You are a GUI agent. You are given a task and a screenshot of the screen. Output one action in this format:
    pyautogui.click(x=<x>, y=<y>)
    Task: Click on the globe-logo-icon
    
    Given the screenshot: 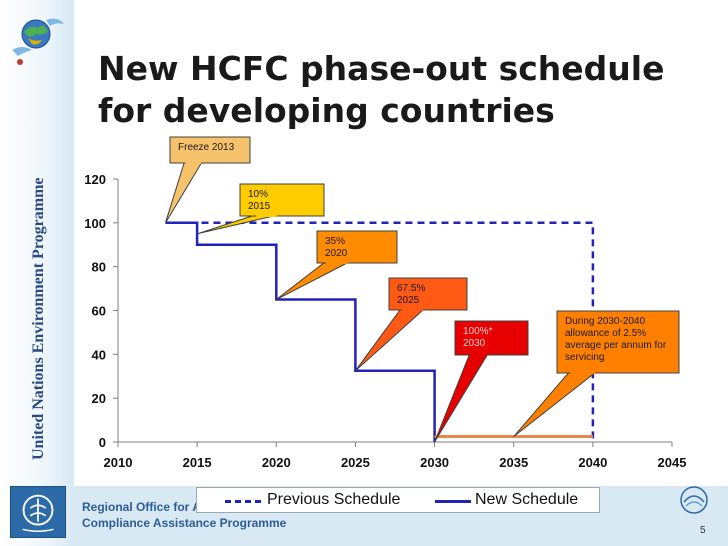 What is the action you would take?
    pyautogui.click(x=38, y=41)
    